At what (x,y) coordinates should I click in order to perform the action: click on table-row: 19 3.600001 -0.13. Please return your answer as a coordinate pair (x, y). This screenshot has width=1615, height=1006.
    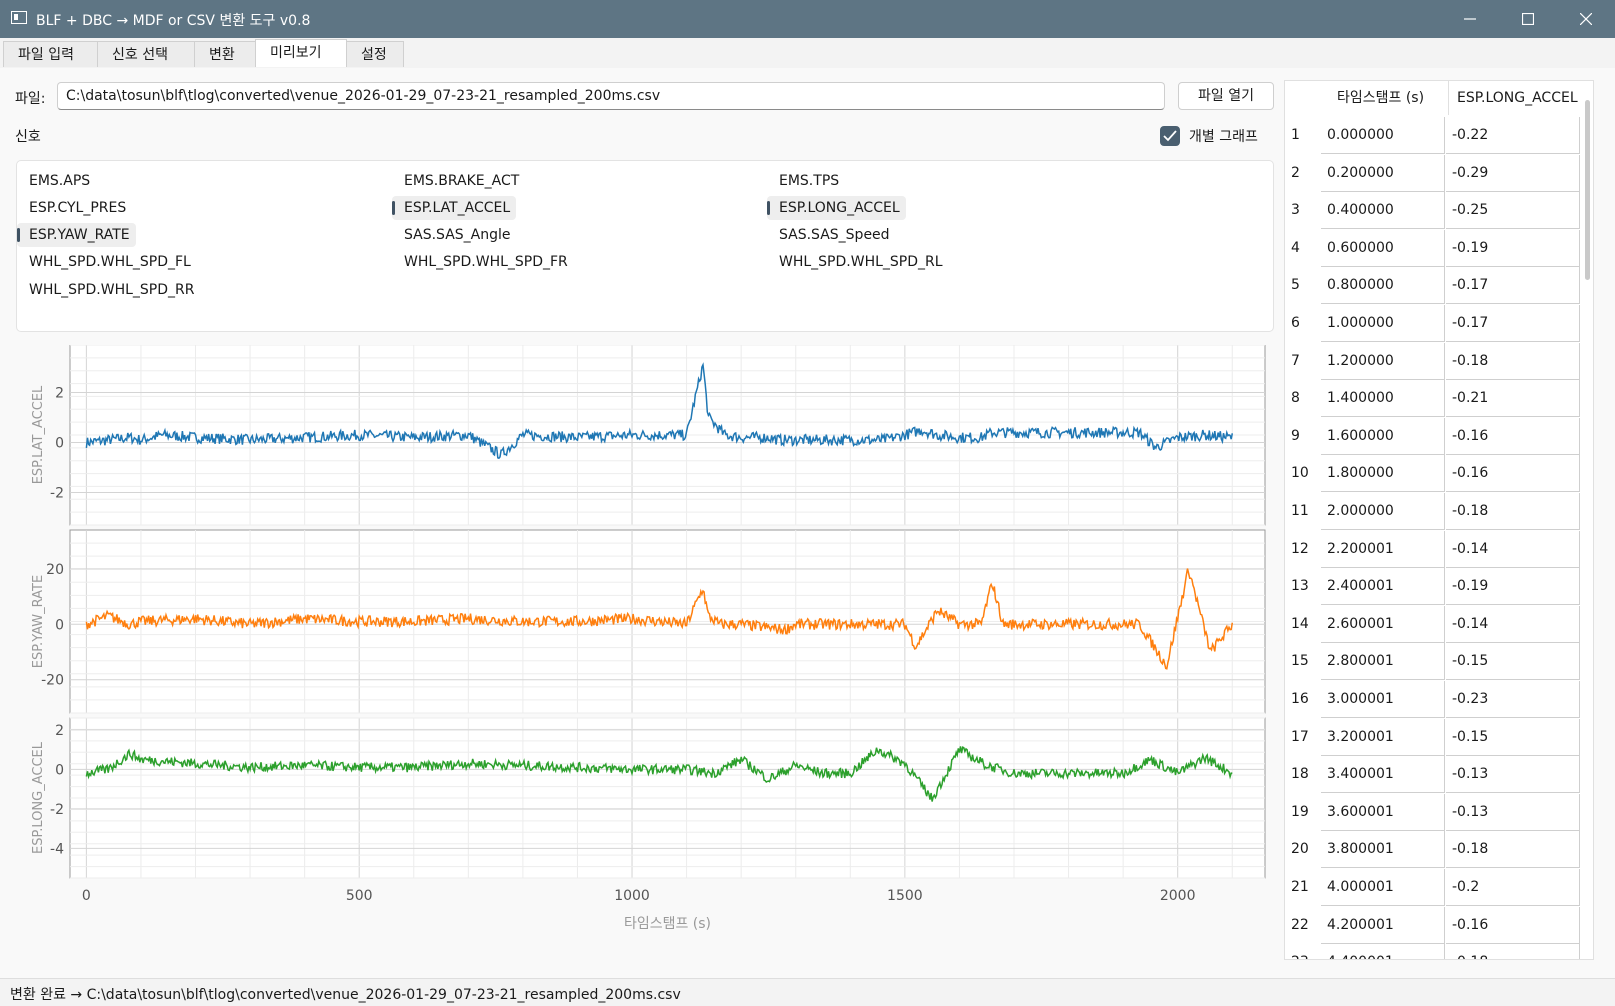
    Looking at the image, I should click on (1433, 812).